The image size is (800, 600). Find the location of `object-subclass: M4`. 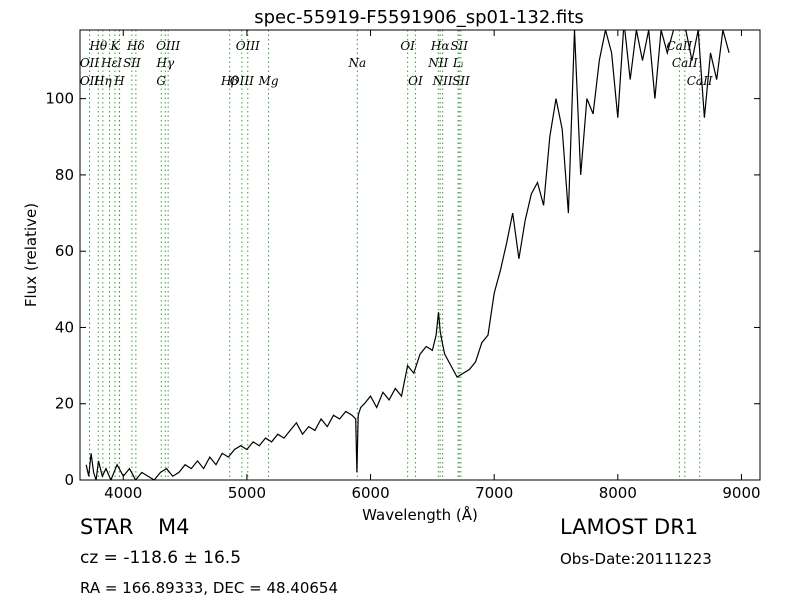

object-subclass: M4 is located at coordinates (174, 527).